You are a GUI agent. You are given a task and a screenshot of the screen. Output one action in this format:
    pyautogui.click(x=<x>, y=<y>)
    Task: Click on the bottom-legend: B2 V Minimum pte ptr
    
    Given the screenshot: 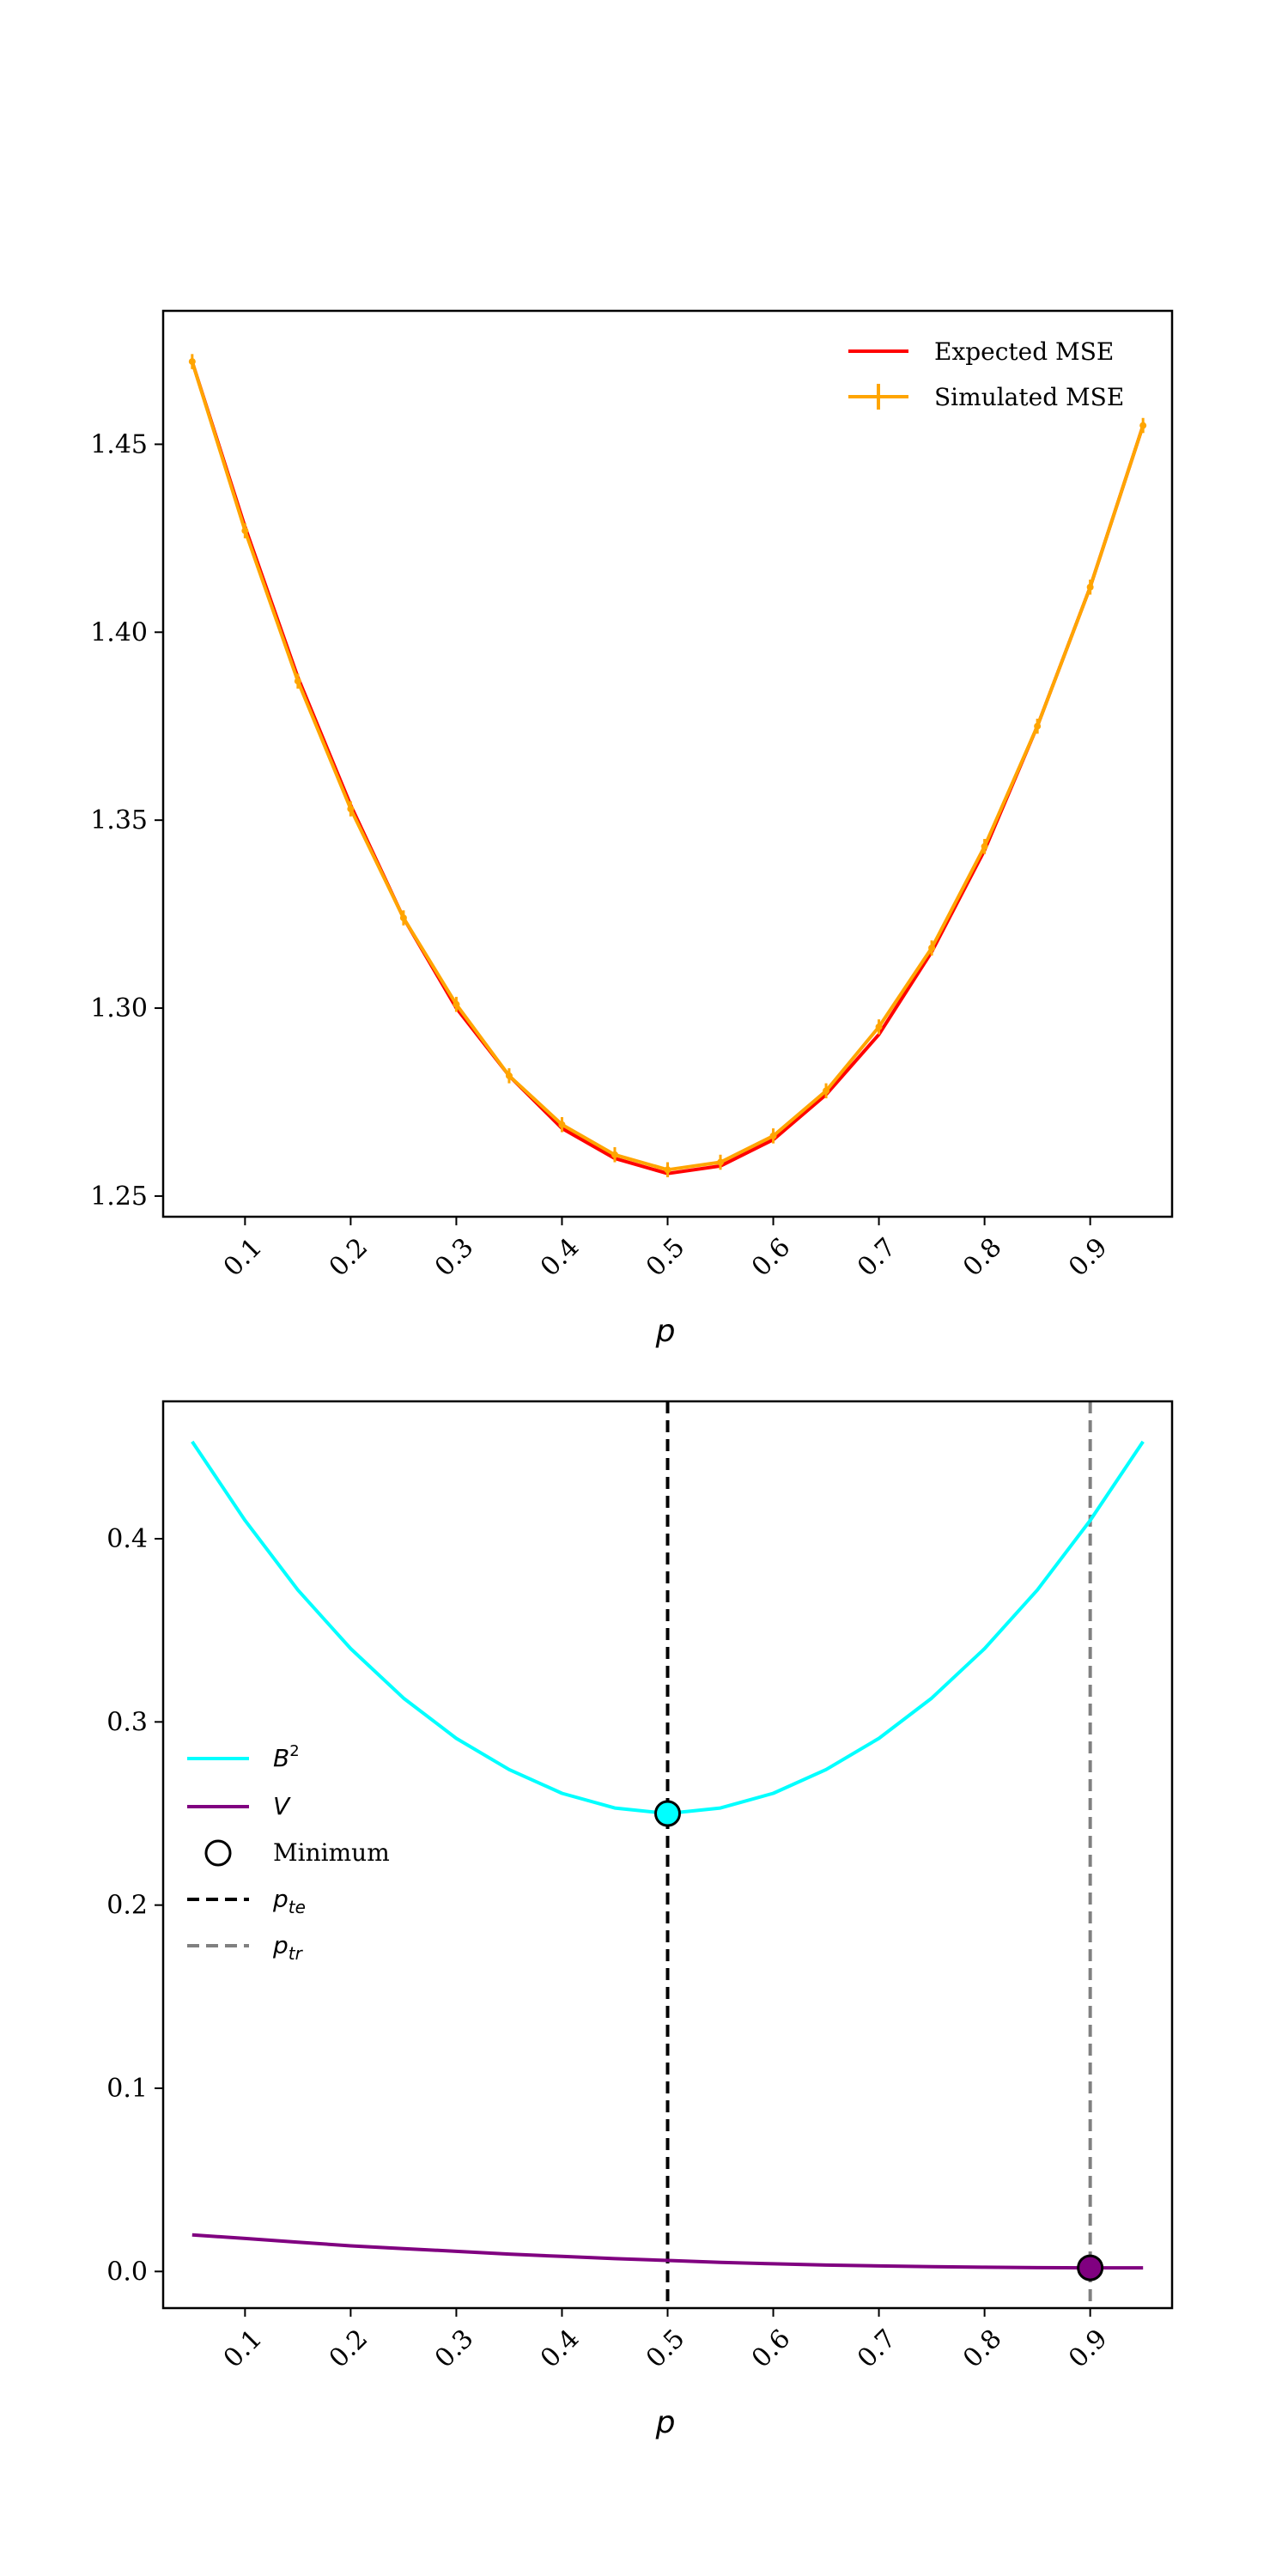 What is the action you would take?
    pyautogui.click(x=289, y=1853)
    